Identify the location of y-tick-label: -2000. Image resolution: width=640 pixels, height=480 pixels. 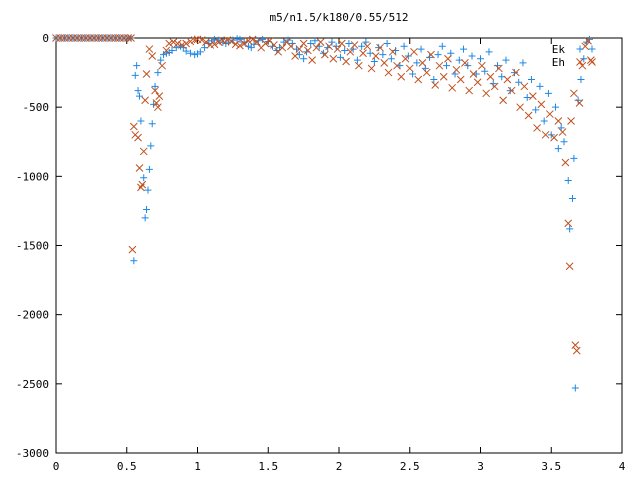
(32, 315).